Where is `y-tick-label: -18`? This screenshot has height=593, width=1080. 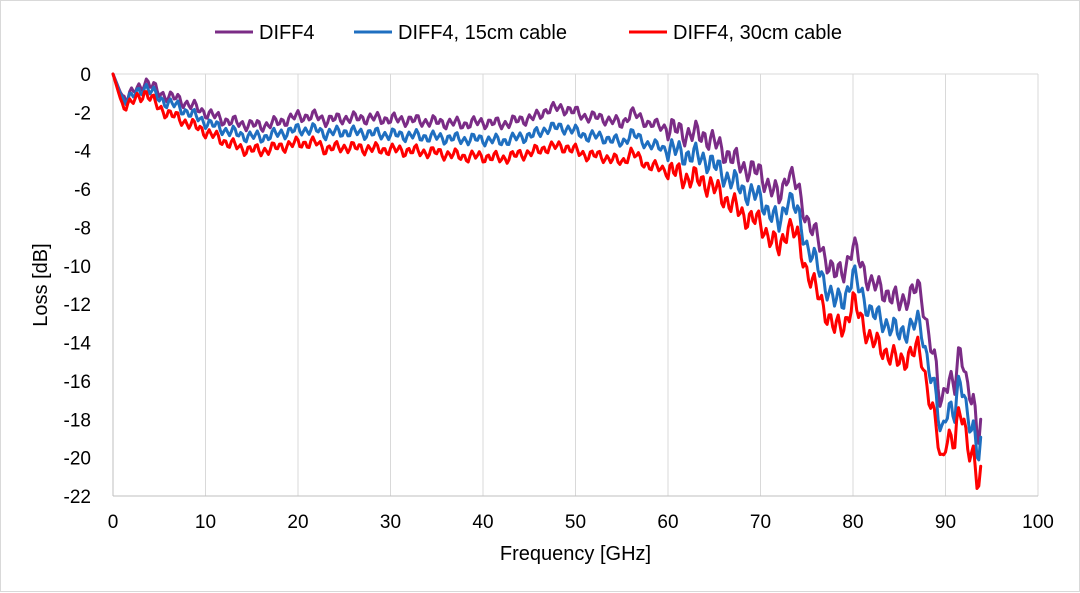
y-tick-label: -18 is located at coordinates (77, 420).